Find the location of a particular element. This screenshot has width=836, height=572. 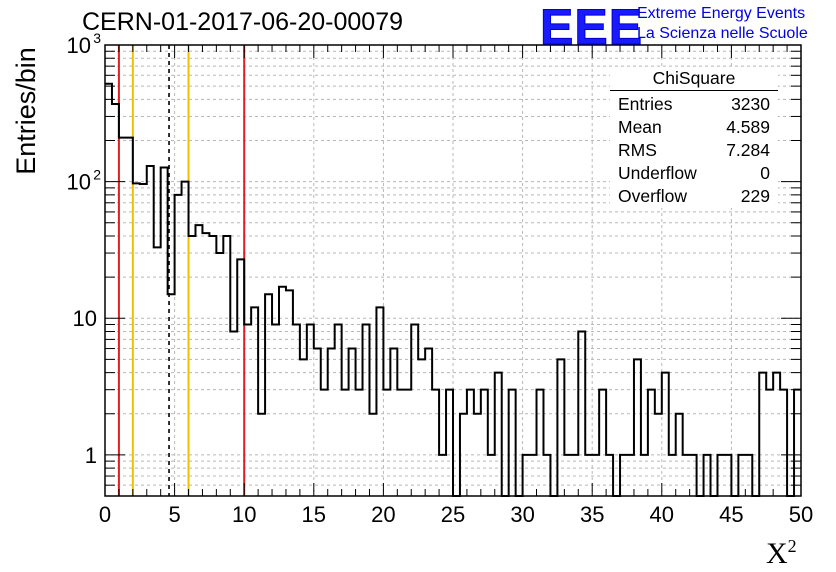

x-tick-label: 15 is located at coordinates (314, 514).